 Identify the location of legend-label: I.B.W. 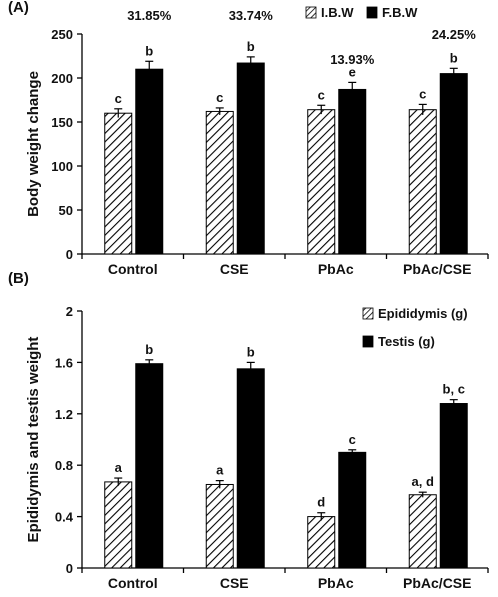
(337, 12).